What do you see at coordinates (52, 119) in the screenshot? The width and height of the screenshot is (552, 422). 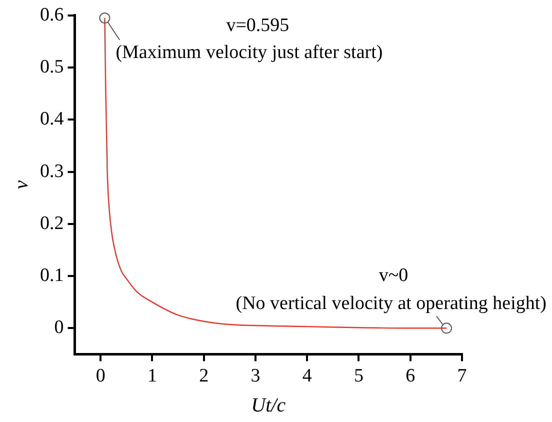 I see `y-tick-label: 0.4` at bounding box center [52, 119].